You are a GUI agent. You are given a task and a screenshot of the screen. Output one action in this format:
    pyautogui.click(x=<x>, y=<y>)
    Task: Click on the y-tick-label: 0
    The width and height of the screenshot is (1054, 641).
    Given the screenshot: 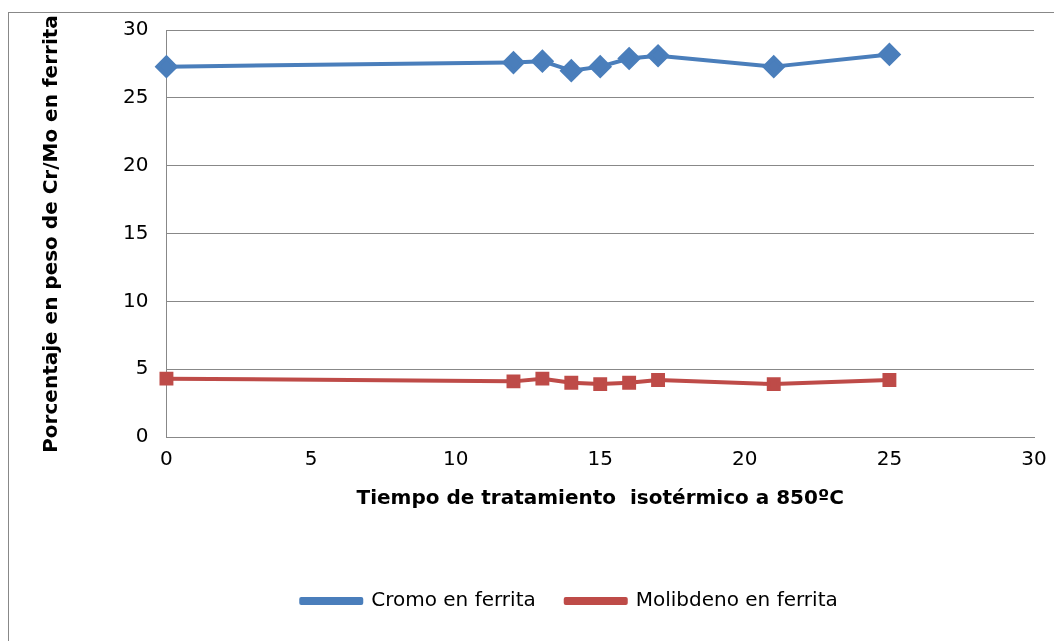 What is the action you would take?
    pyautogui.click(x=142, y=435)
    